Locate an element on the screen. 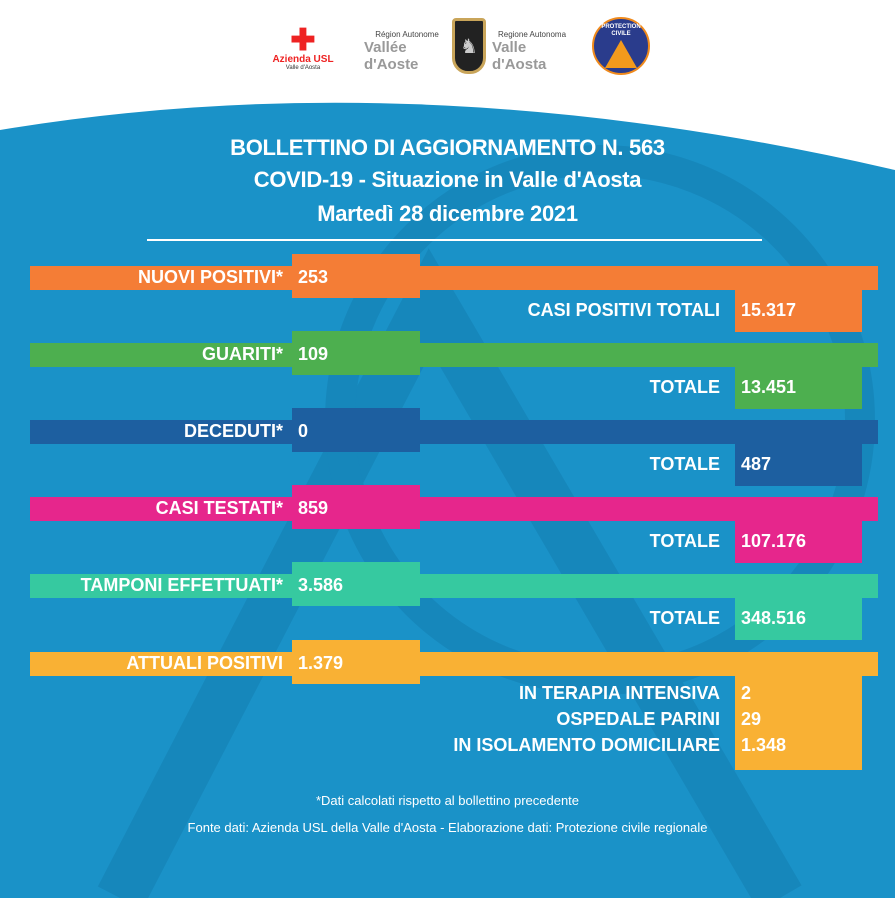 This screenshot has width=895, height=898. total-label: CASI POSITIVI TOTALI is located at coordinates (623, 310).